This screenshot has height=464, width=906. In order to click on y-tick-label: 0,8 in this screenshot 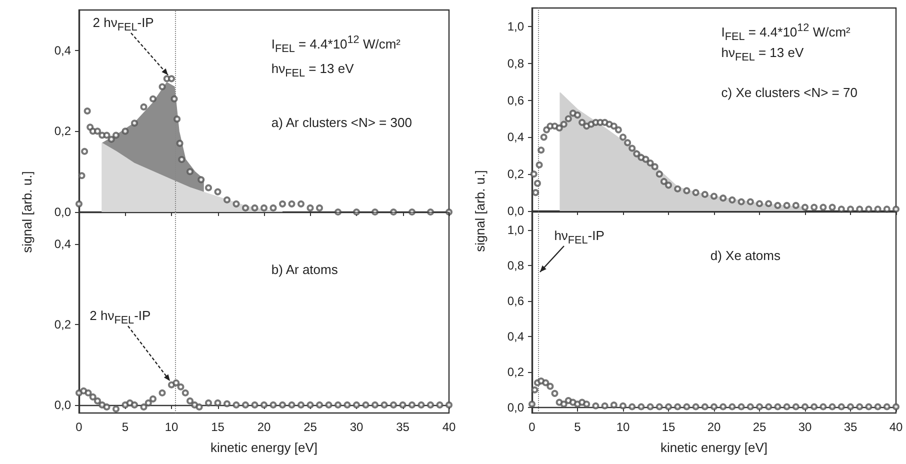, I will do `click(515, 265)`.